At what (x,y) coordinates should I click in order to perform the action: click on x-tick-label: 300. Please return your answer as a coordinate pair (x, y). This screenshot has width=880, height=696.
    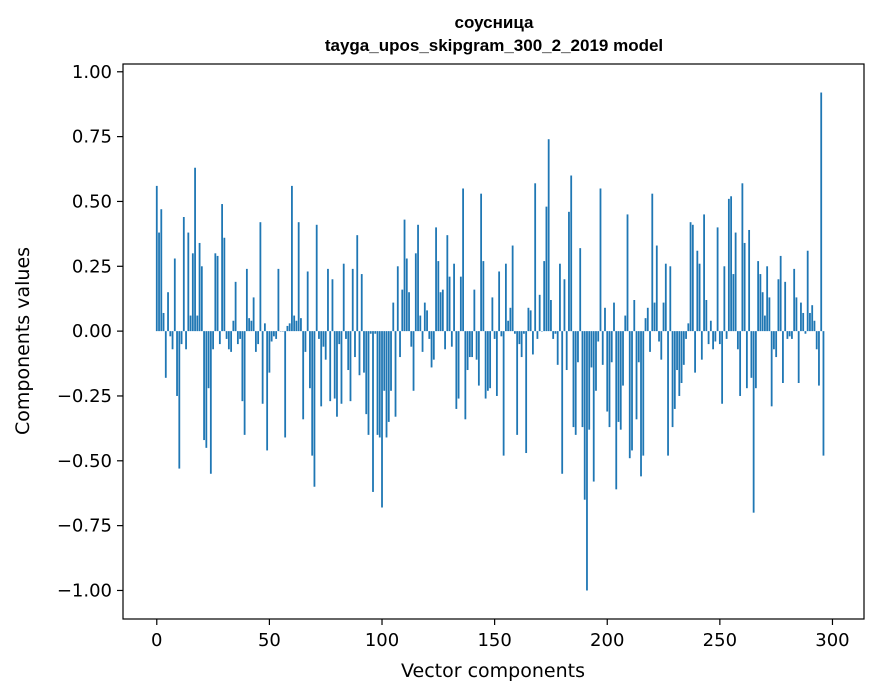
    Looking at the image, I should click on (832, 640).